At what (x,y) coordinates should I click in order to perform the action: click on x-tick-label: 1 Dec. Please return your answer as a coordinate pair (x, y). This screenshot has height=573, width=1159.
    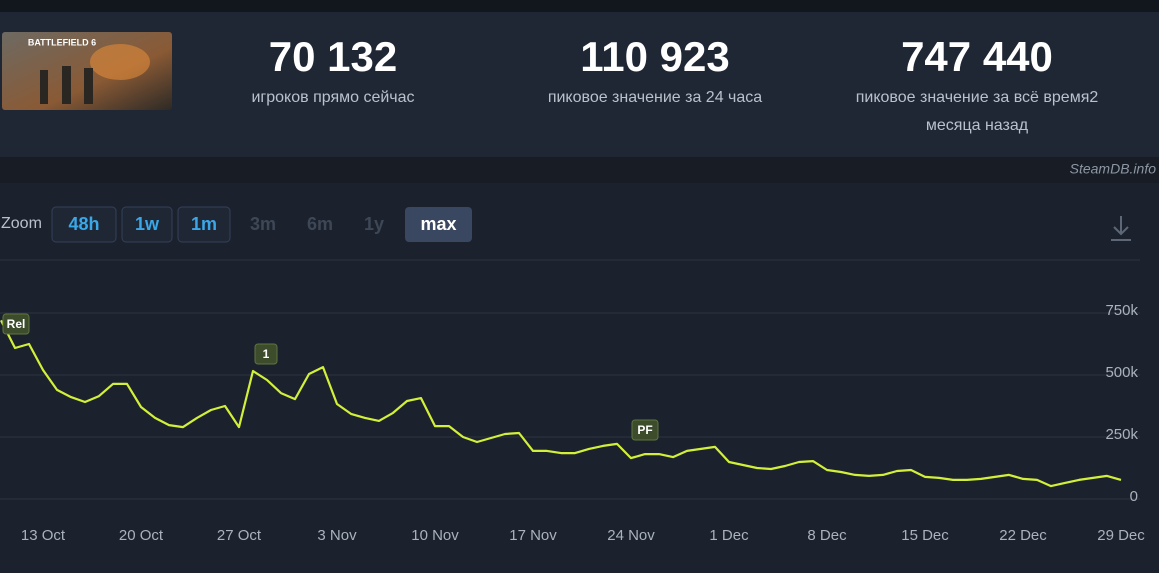
    Looking at the image, I should click on (729, 535).